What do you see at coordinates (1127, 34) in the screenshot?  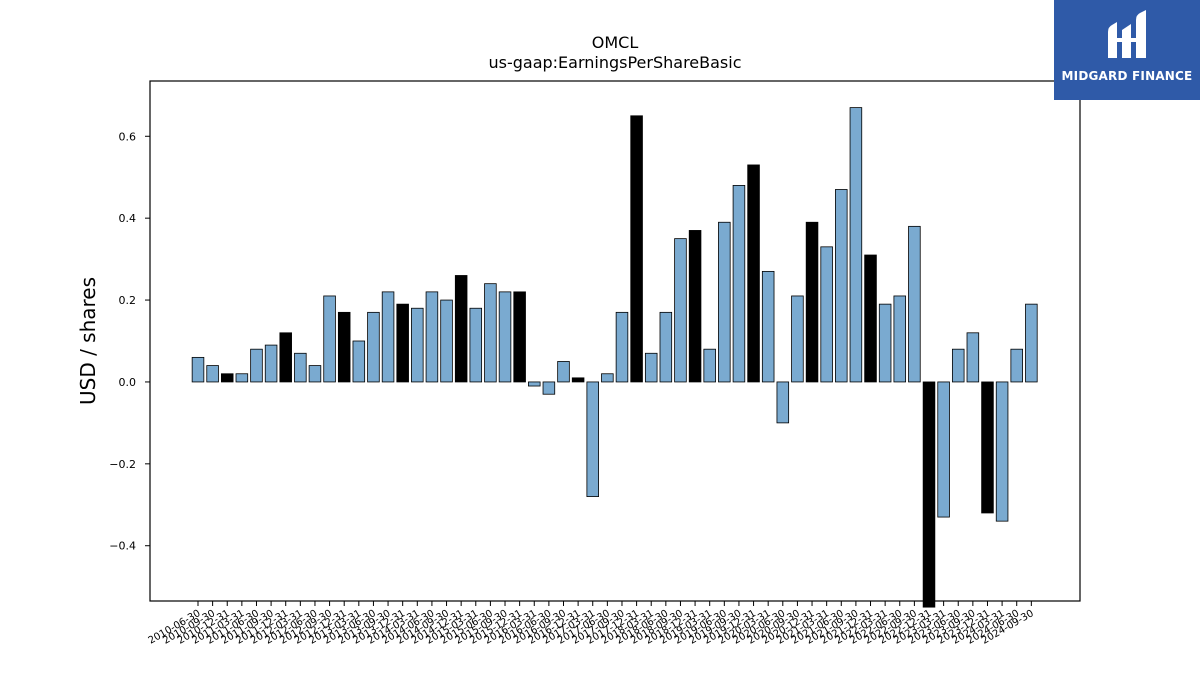 I see `midgard-logo-icon` at bounding box center [1127, 34].